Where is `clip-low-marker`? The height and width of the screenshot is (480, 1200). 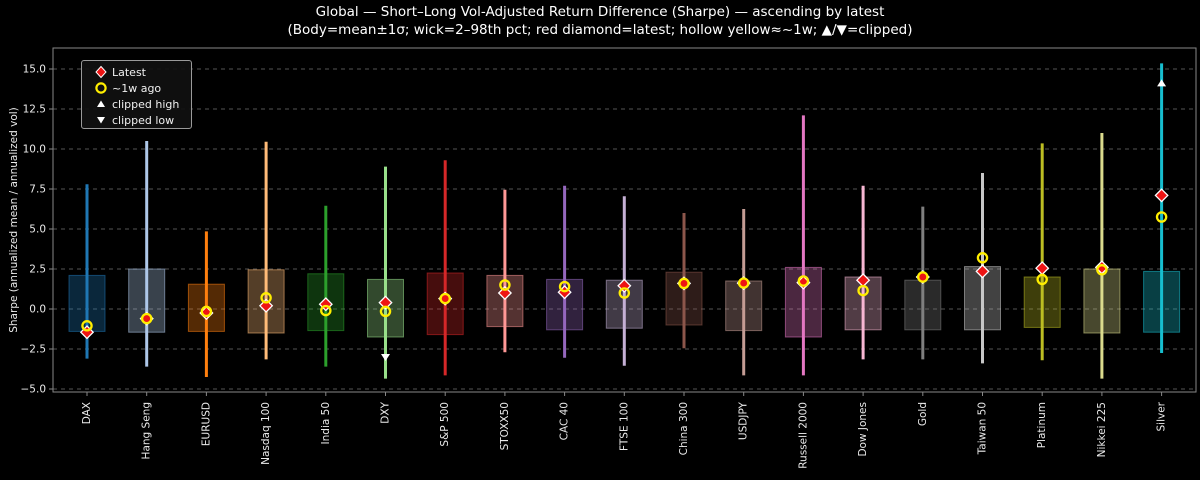
clip-low-marker is located at coordinates (385, 357).